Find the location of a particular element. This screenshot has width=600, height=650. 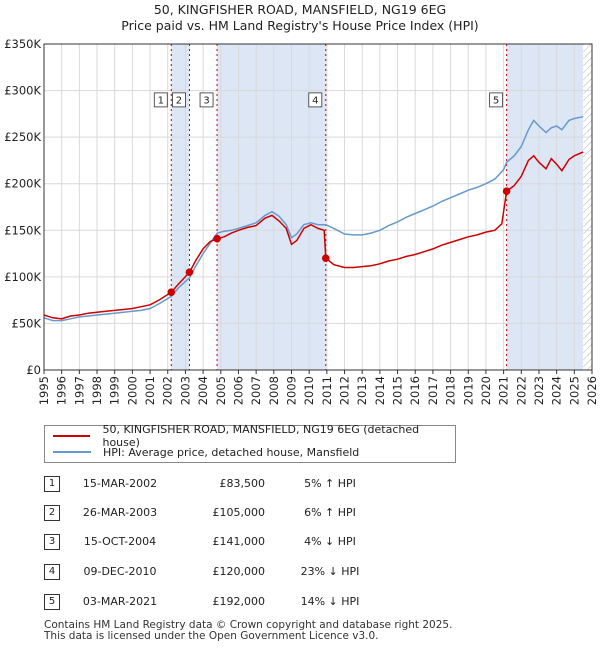

x-tick-label: 2018 is located at coordinates (451, 390).